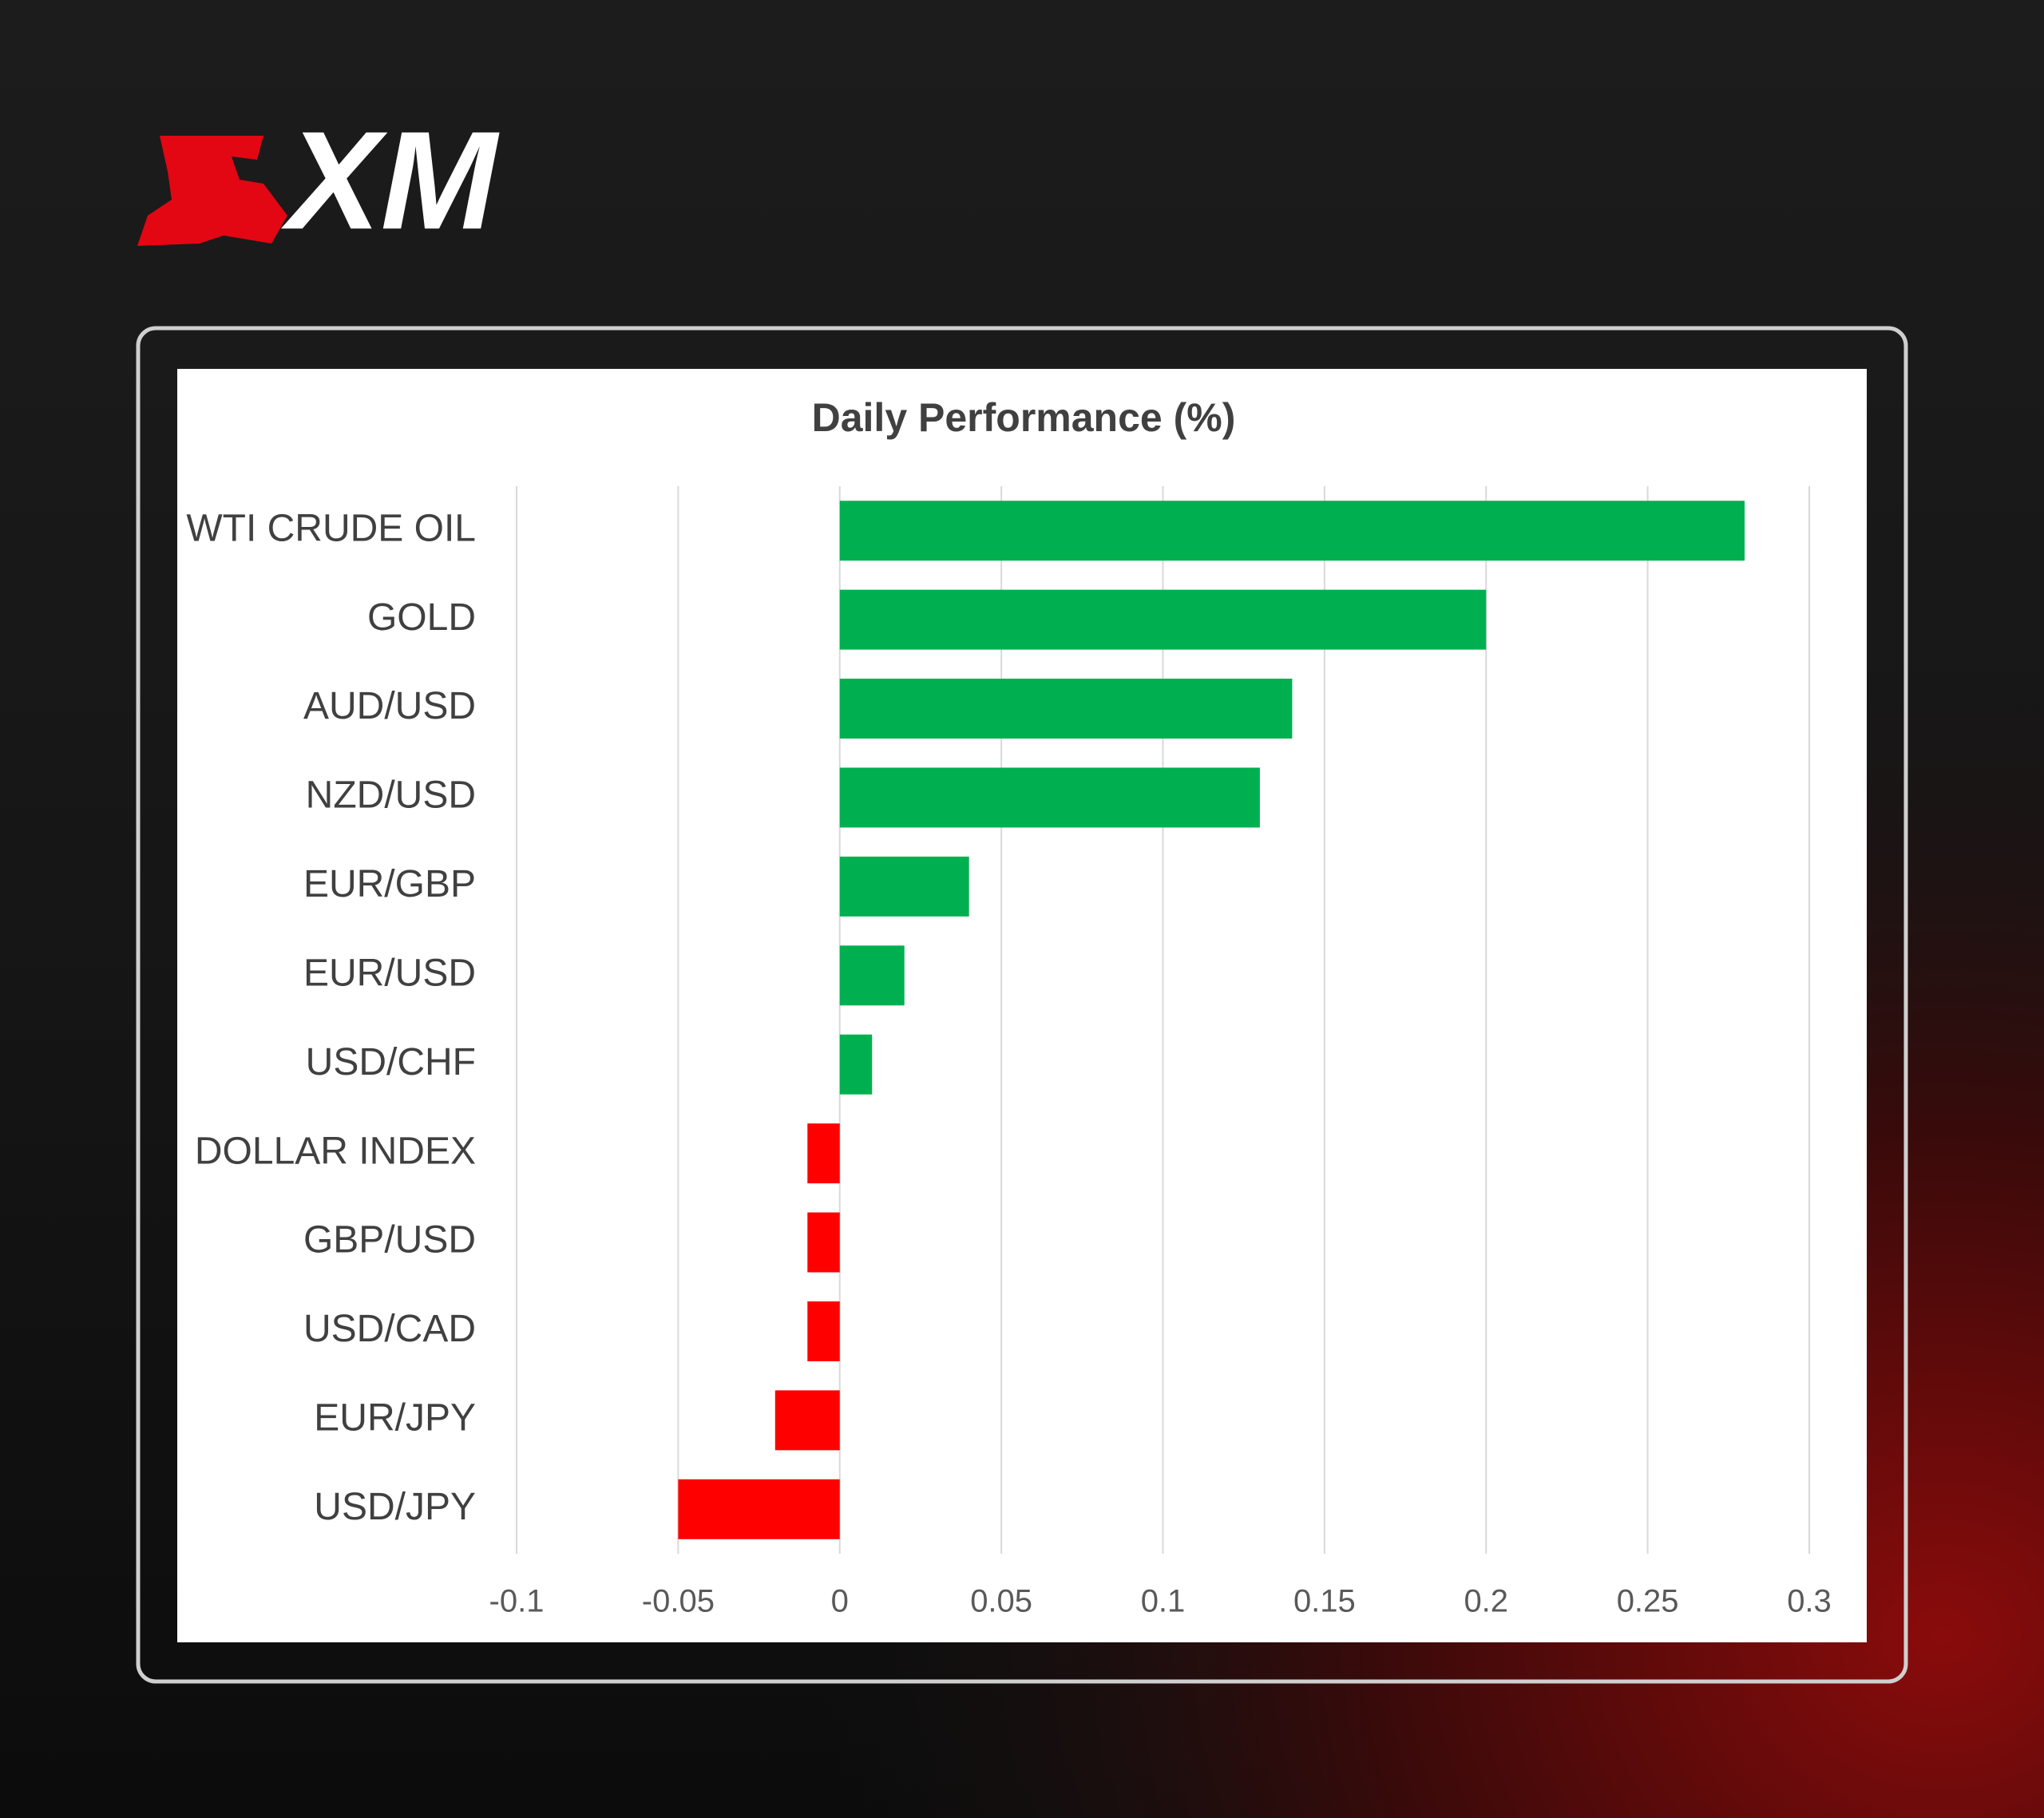 The image size is (2044, 1818). I want to click on y-tick-label: DOLLAR INDEX, so click(335, 1151).